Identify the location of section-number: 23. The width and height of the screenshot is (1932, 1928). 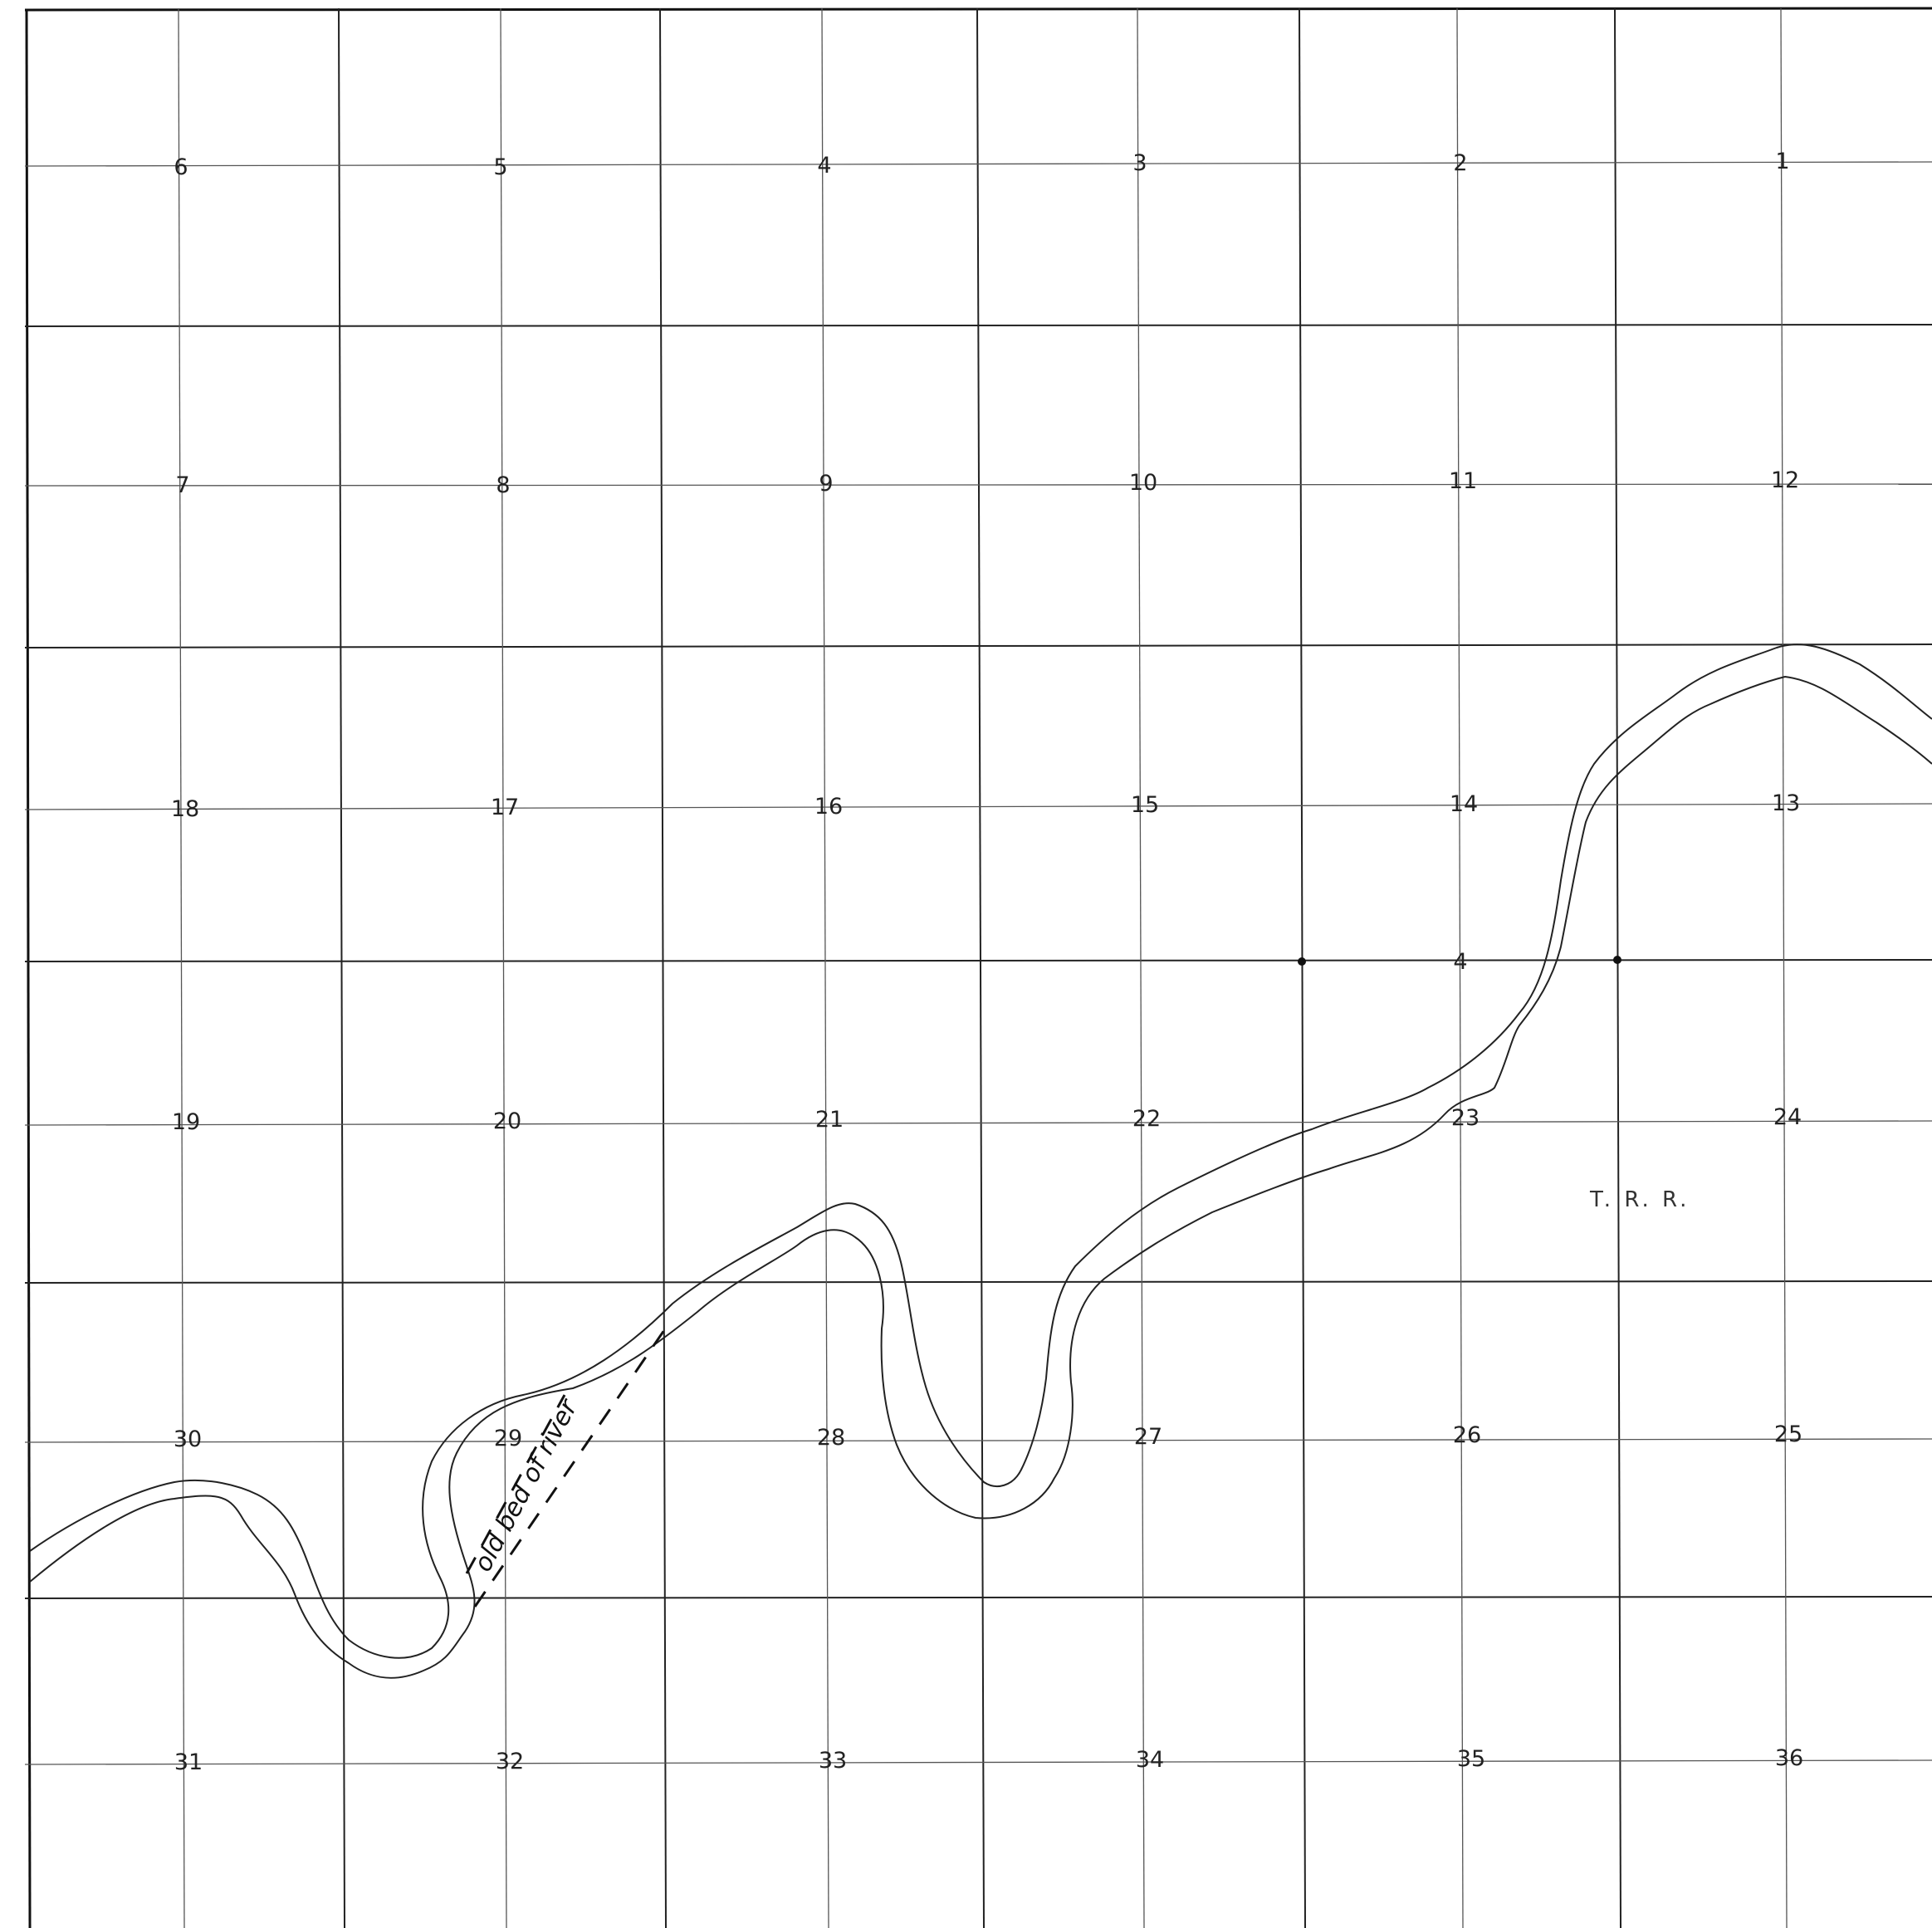
(1465, 1118).